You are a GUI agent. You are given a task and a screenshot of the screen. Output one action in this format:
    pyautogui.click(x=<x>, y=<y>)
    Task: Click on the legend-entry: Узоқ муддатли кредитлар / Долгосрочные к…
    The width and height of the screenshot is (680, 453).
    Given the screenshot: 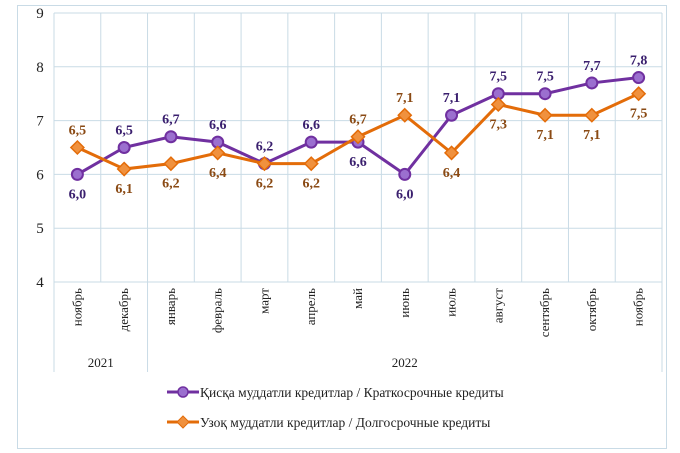 What is the action you would take?
    pyautogui.click(x=345, y=422)
    